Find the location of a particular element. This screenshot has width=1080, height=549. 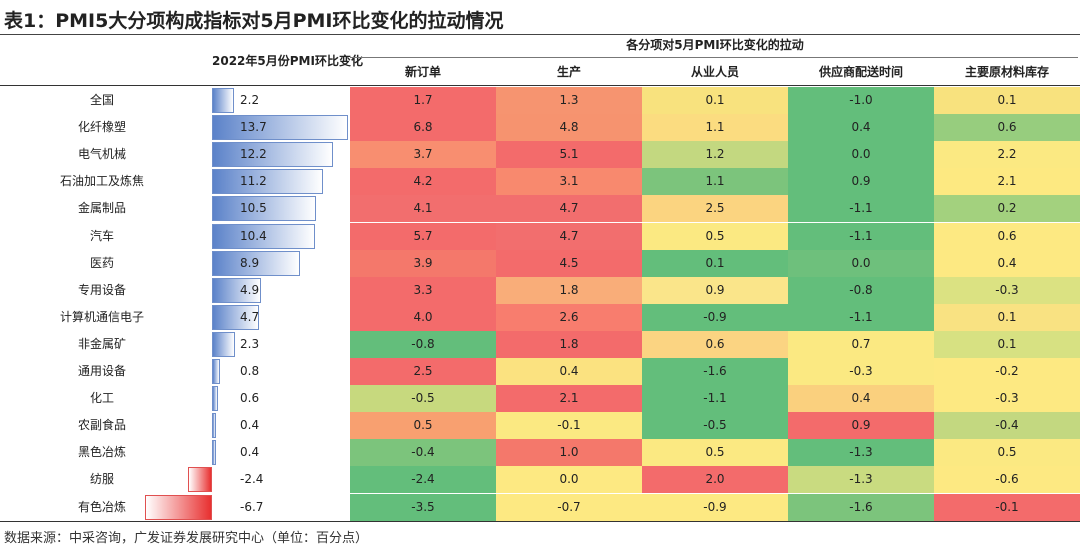

table-row: 专用设备 4.9 3.3 1.8 0.9 -0.8 -0.3 is located at coordinates (540, 290).